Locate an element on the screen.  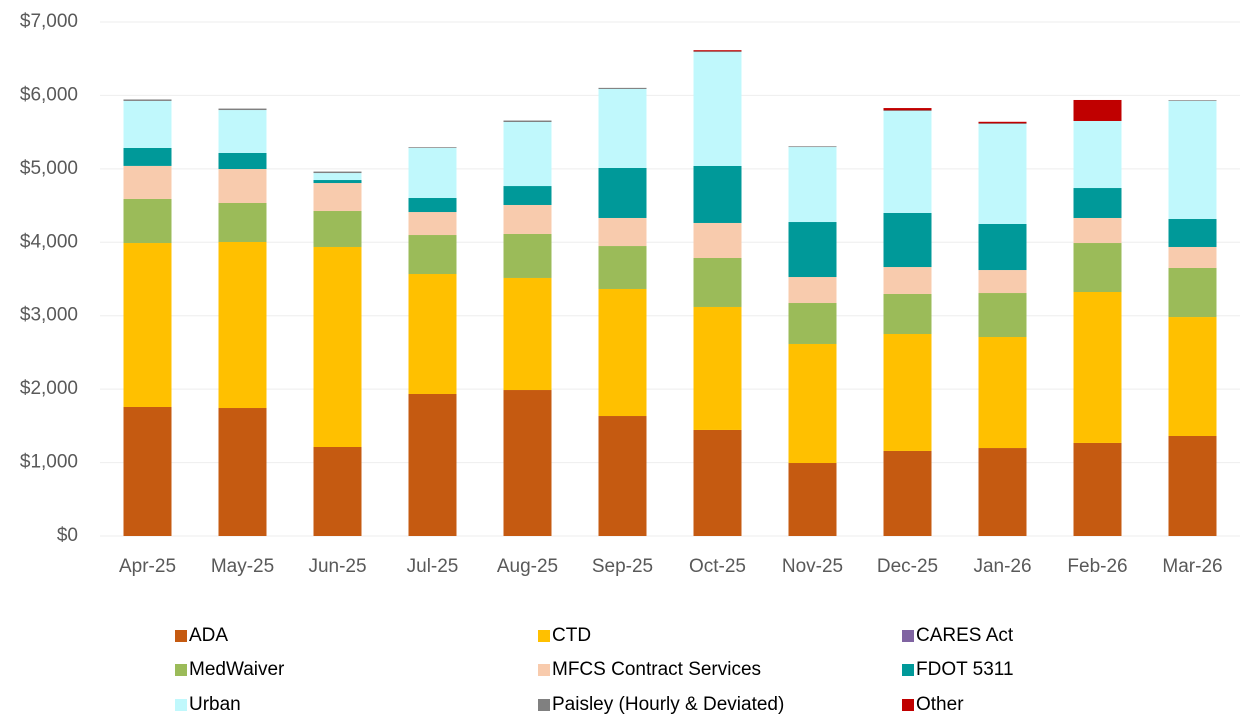
legend-label: CARES Act is located at coordinates (965, 635).